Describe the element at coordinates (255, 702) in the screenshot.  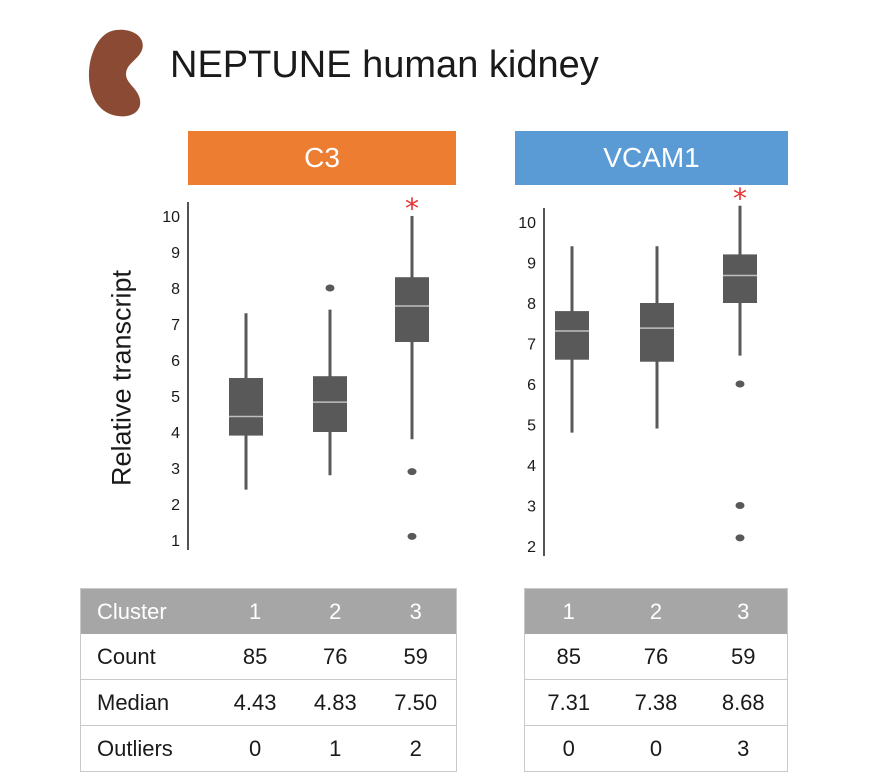
I see `table-cell: 4.43` at that location.